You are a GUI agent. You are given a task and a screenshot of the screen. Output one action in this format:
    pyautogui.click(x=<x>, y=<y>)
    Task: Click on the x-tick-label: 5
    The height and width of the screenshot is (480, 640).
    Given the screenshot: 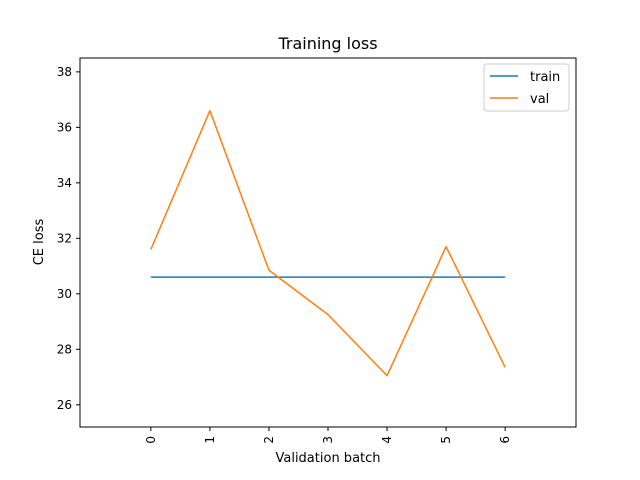 What is the action you would take?
    pyautogui.click(x=446, y=440)
    